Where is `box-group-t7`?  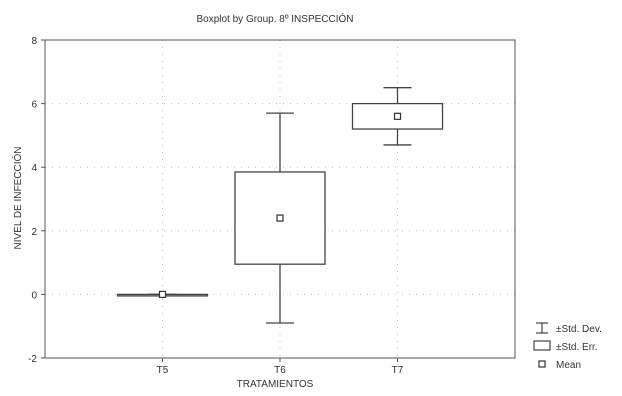 box-group-t7 is located at coordinates (397, 116).